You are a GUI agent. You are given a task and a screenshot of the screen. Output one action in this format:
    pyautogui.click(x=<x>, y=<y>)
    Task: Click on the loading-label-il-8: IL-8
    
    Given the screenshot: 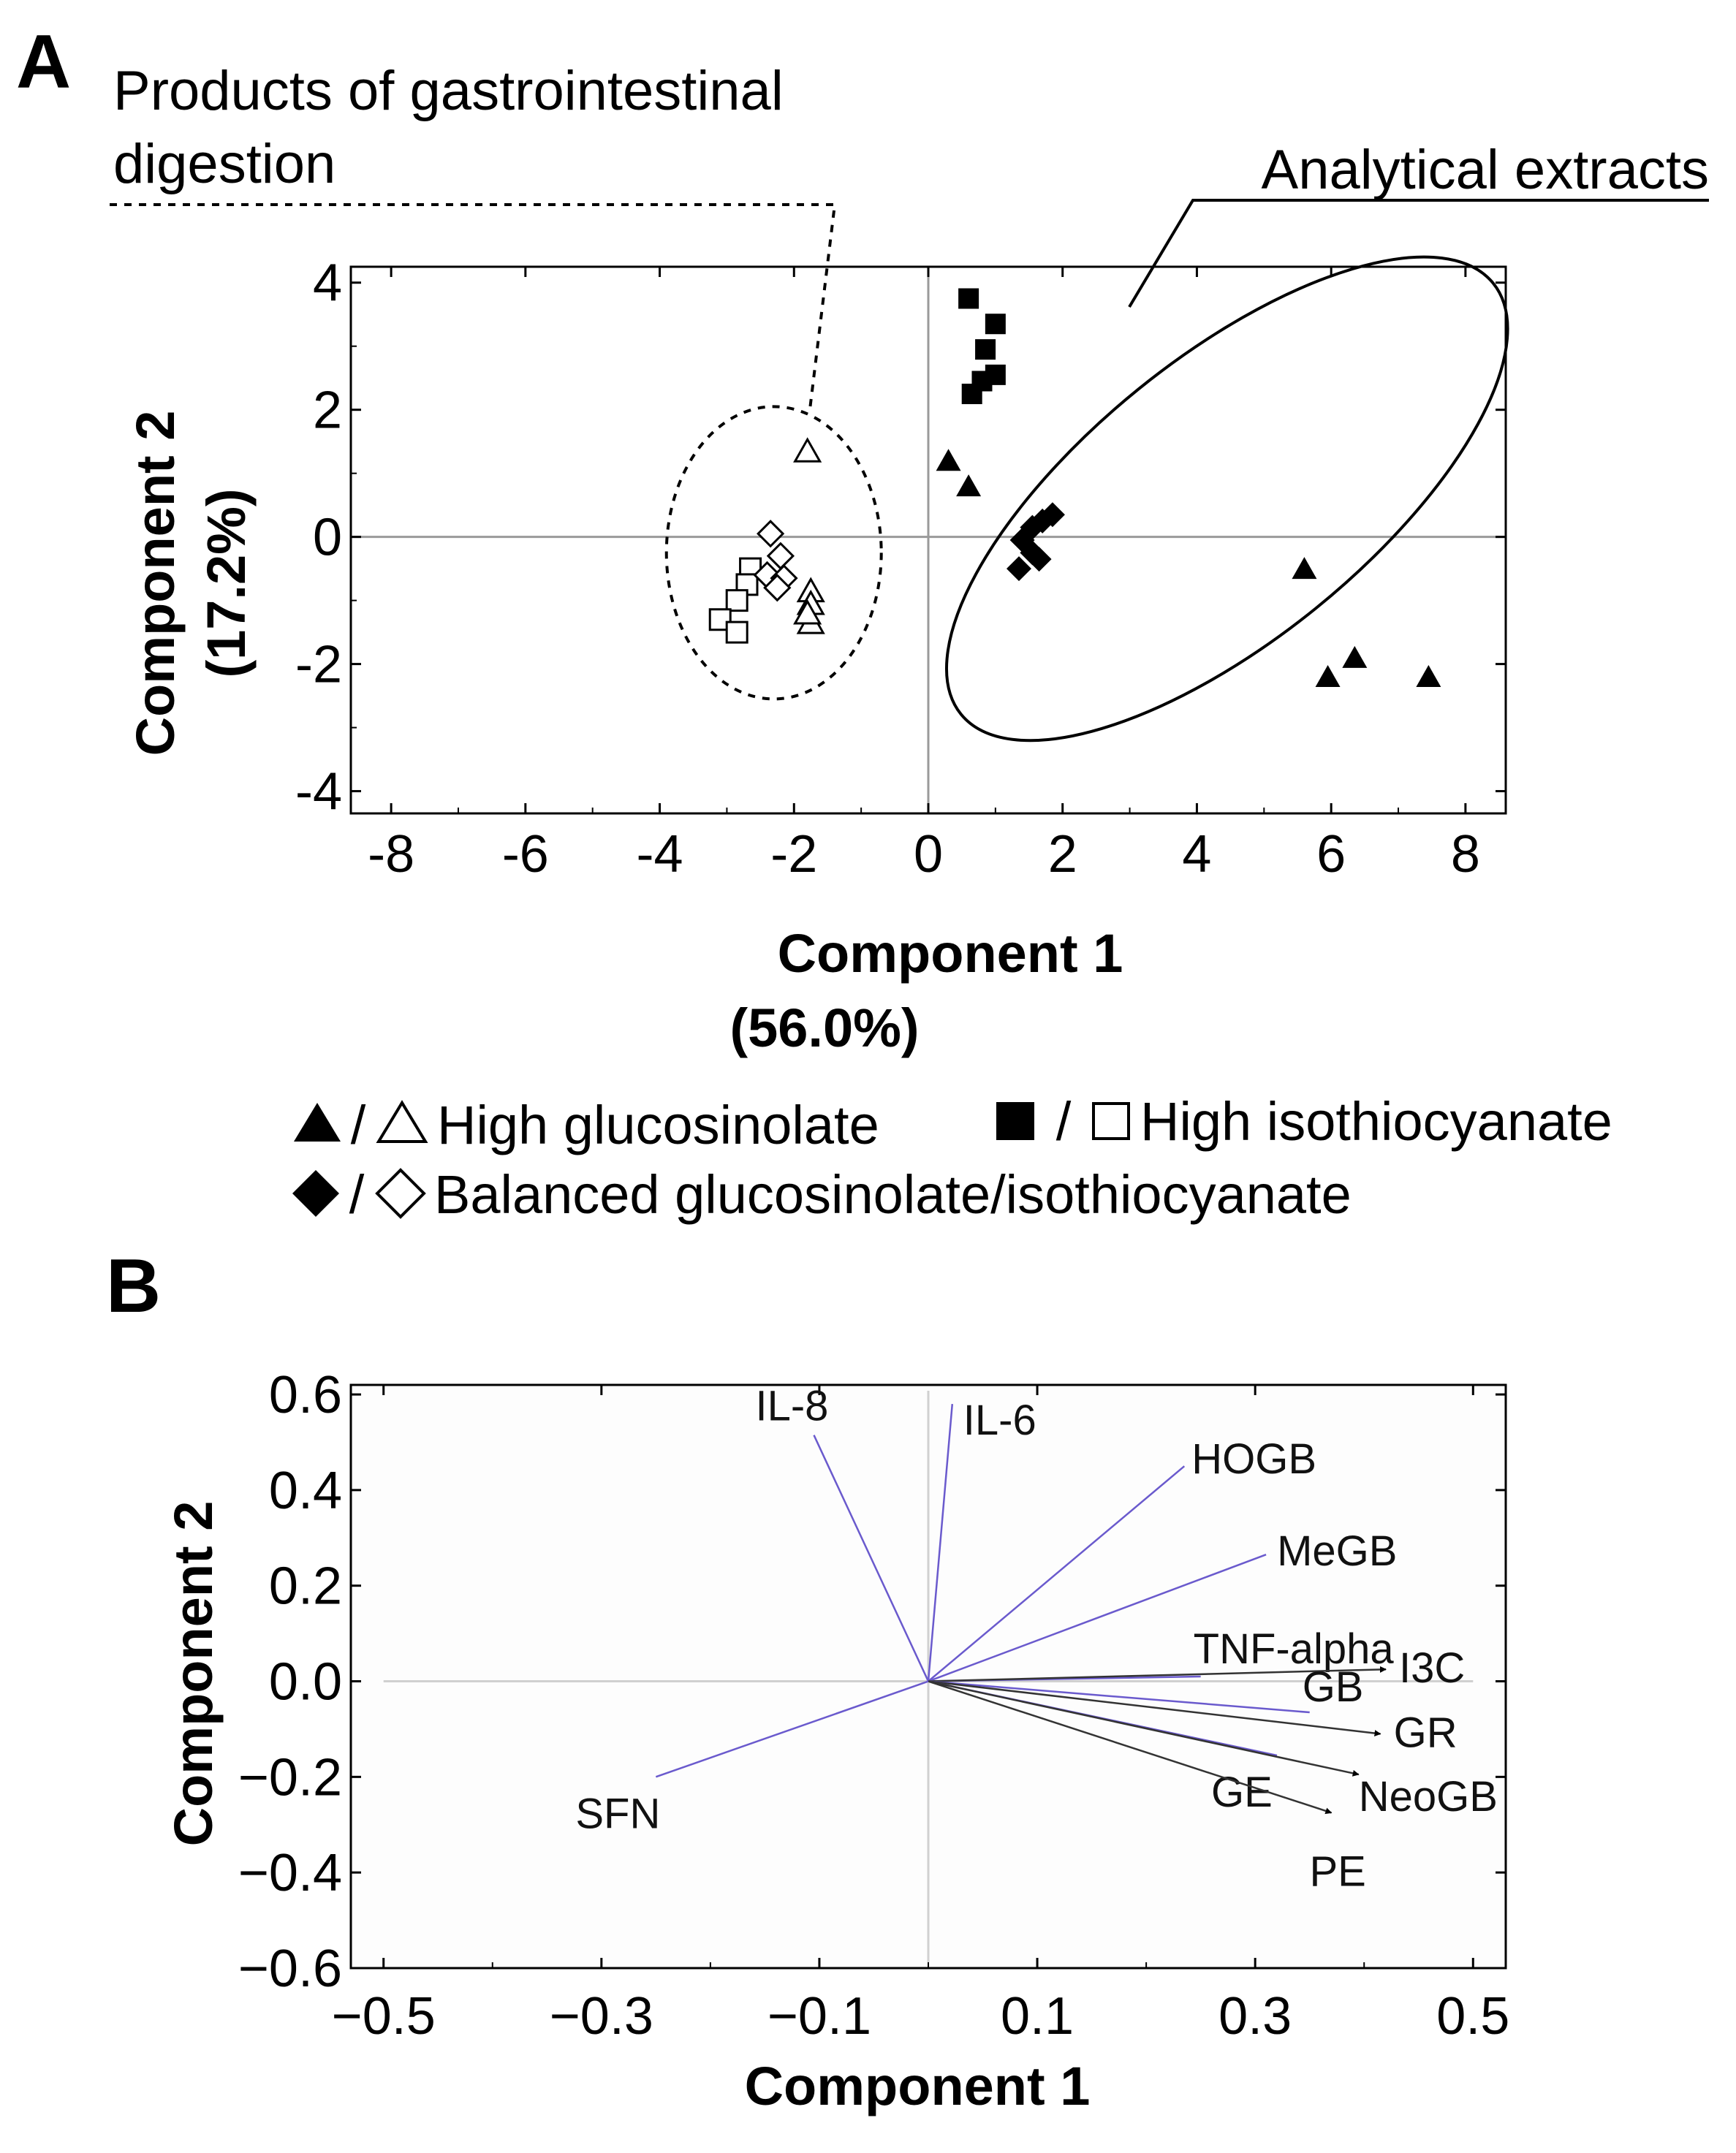 What is the action you would take?
    pyautogui.click(x=791, y=1406)
    